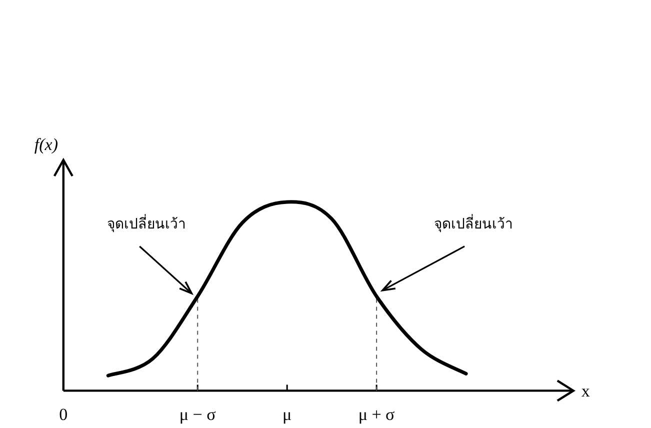 The height and width of the screenshot is (428, 651). I want to click on x-tick-label: μ, so click(287, 414).